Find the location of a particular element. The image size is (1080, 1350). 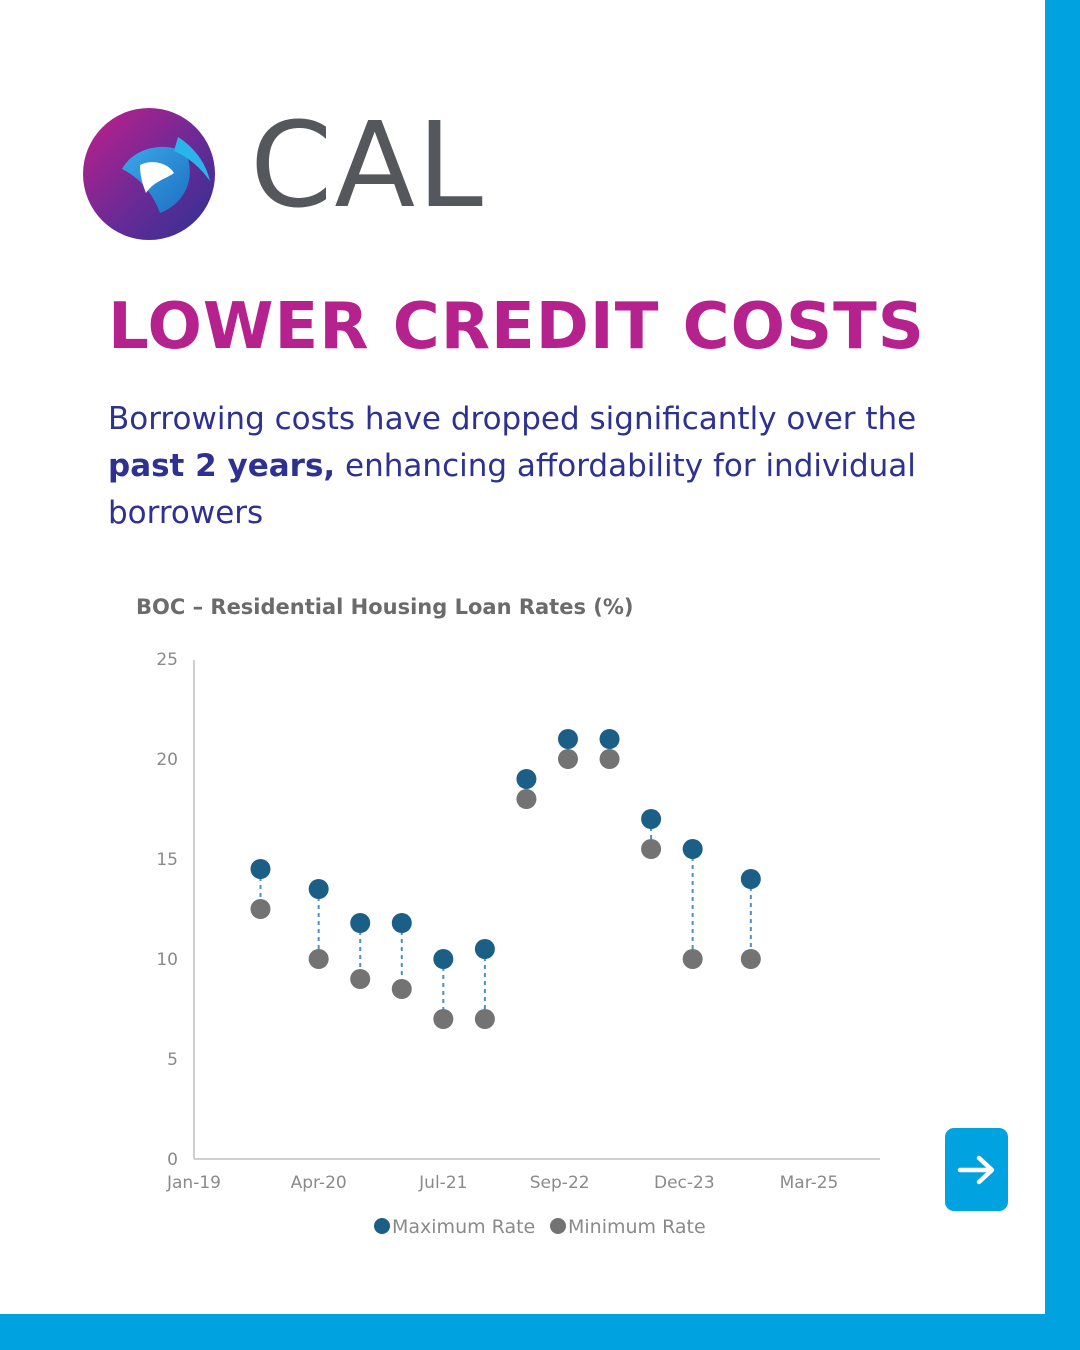

next-slide-button is located at coordinates (976, 1169).